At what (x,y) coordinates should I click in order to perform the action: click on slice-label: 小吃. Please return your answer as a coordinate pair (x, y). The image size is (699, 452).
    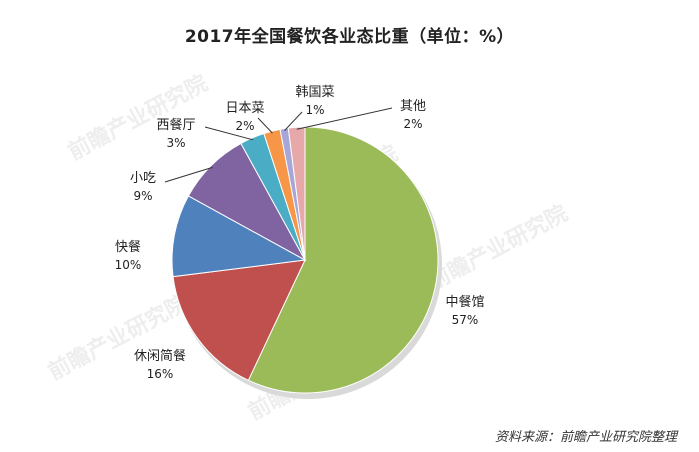
    Looking at the image, I should click on (143, 178).